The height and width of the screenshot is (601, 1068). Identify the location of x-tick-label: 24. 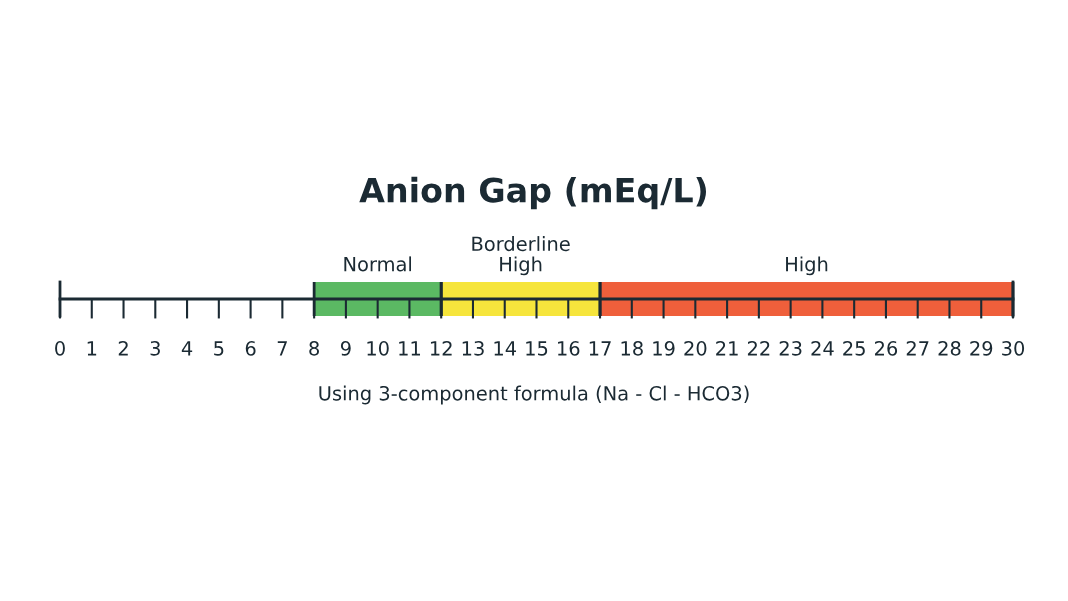
(822, 348).